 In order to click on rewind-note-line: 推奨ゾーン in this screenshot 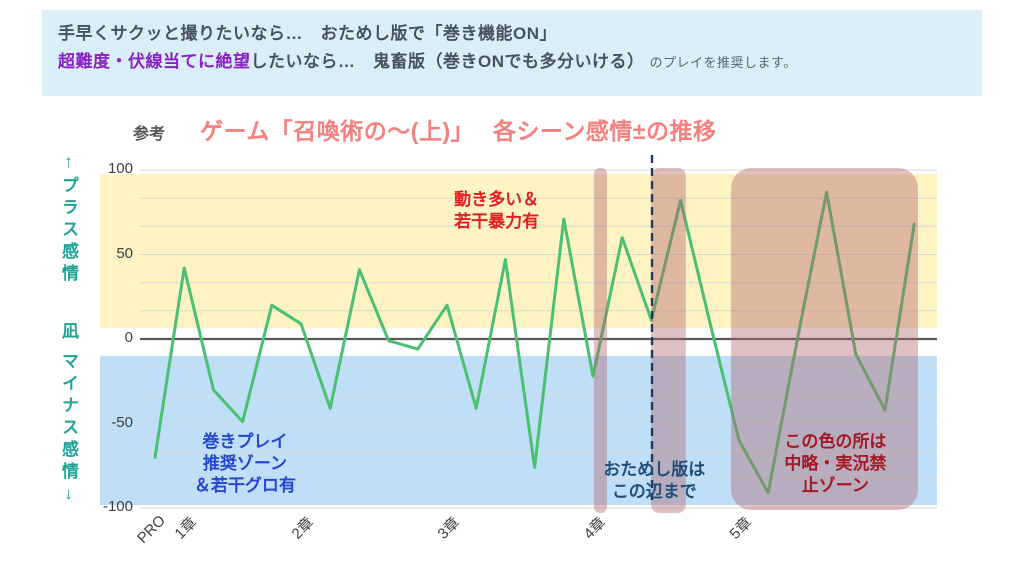, I will do `click(244, 464)`.